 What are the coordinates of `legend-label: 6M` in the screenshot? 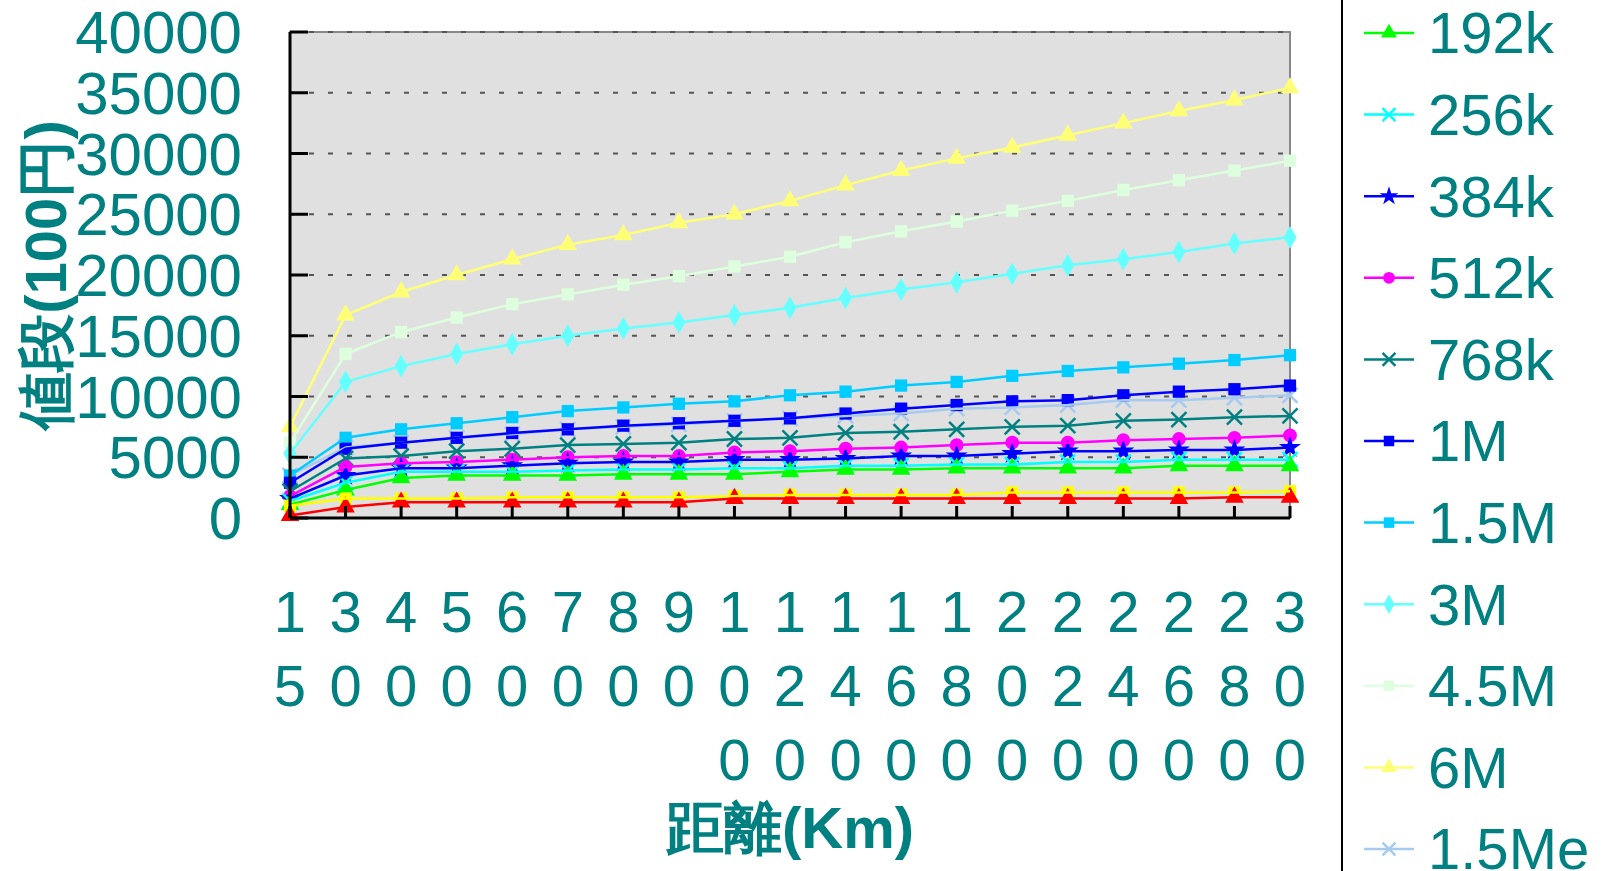 It's located at (1468, 767).